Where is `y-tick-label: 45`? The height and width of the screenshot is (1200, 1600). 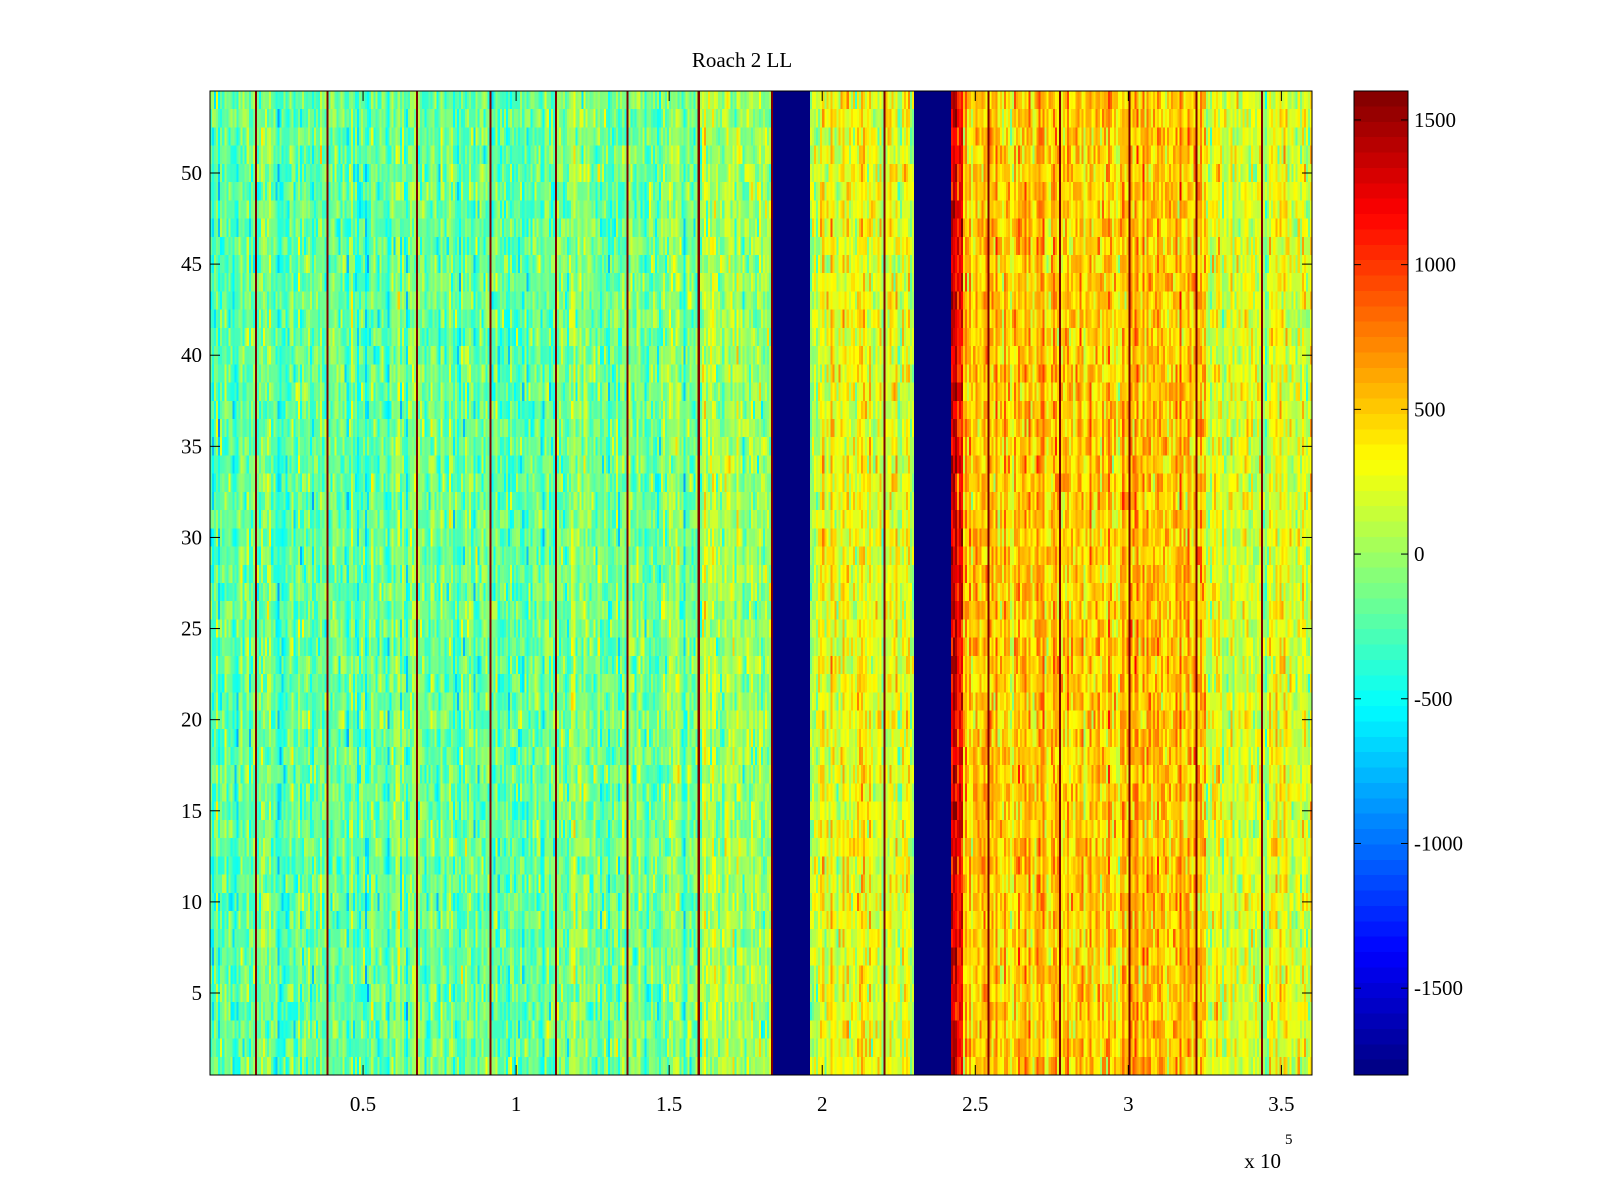 y-tick-label: 45 is located at coordinates (191, 264).